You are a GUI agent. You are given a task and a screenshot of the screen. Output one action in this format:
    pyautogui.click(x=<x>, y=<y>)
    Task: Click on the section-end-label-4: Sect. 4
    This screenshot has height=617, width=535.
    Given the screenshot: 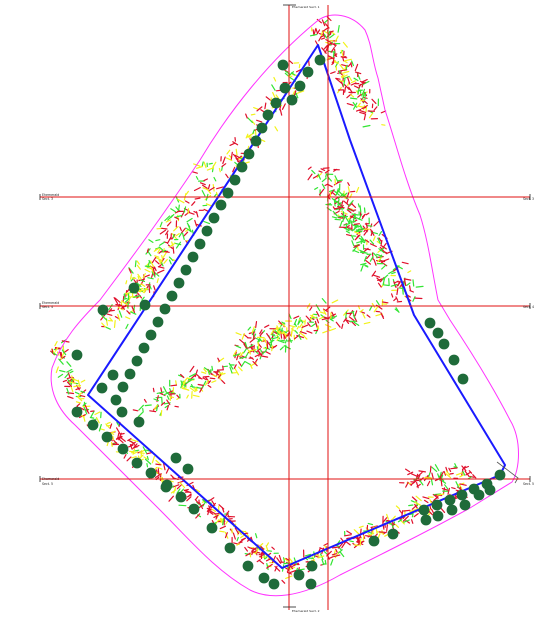 What is the action you would take?
    pyautogui.click(x=528, y=307)
    